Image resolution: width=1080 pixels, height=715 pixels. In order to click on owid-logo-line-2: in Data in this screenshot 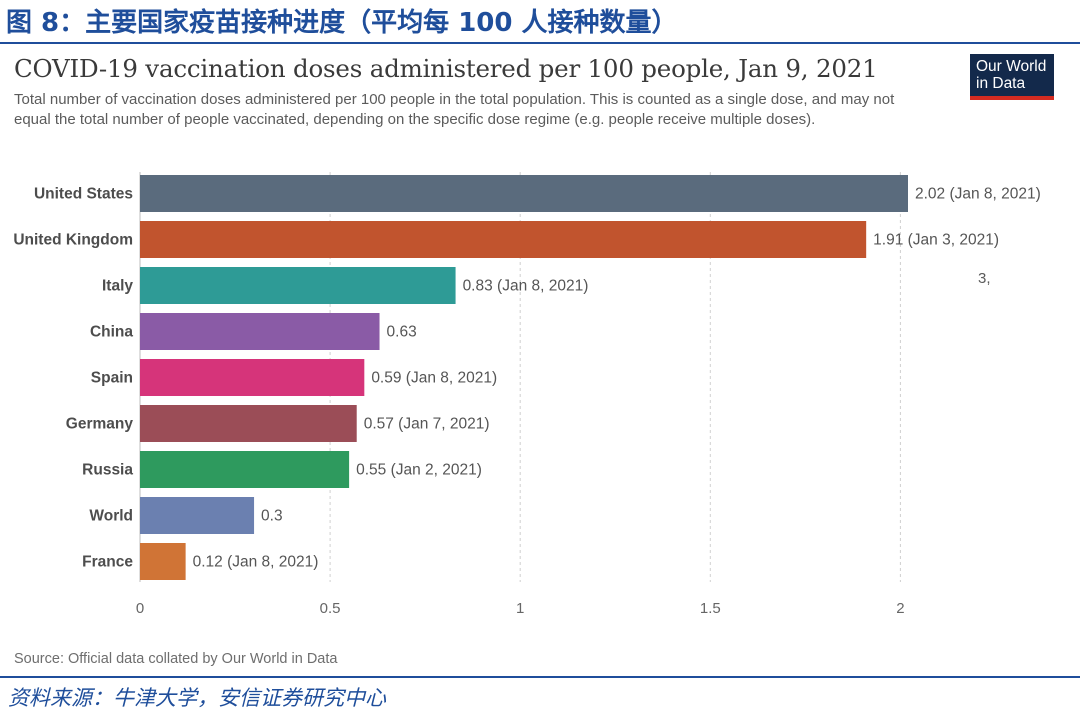, I will do `click(1001, 83)`.